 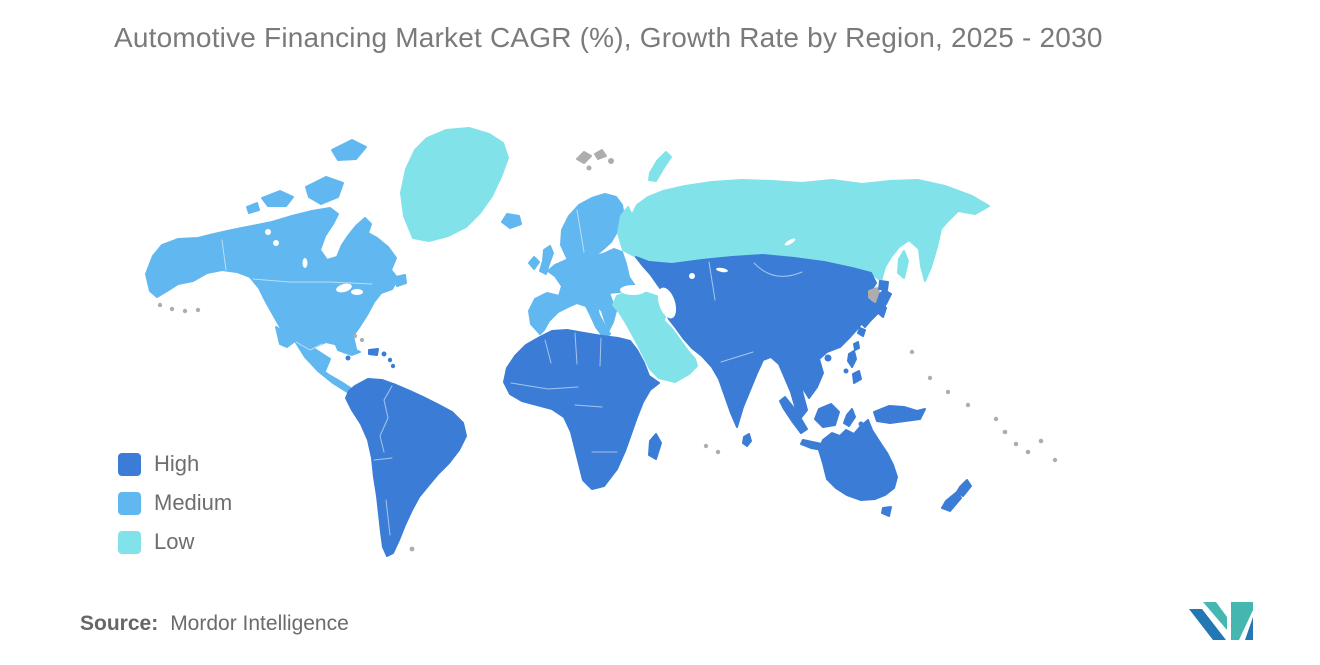 I want to click on logo-teal-band, so click(x=1215, y=616).